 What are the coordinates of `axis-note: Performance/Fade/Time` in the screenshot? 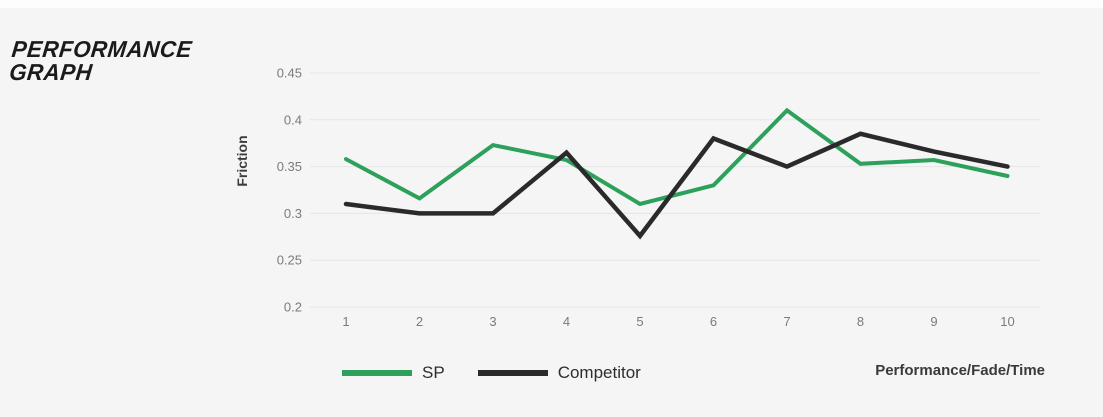 It's located at (960, 370).